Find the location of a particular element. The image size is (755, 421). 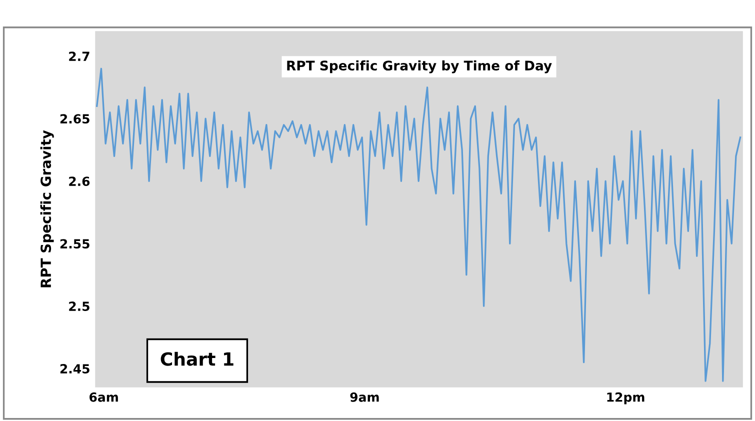

y-tick-label: 2.5 is located at coordinates (79, 307).